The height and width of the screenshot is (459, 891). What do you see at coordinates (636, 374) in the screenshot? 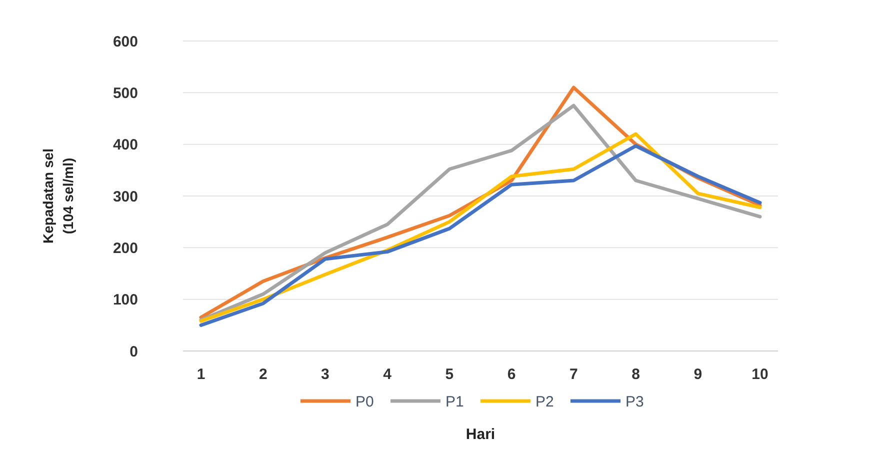
I see `x-tick-label: 8` at bounding box center [636, 374].